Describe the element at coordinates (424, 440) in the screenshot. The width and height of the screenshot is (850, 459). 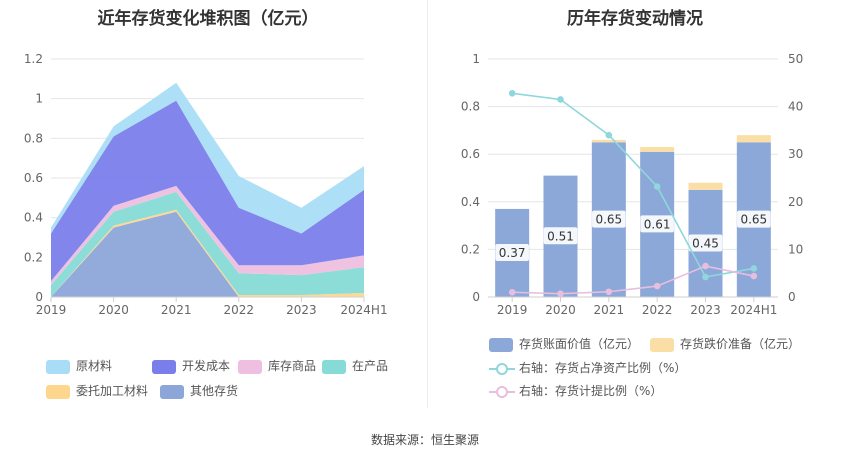
I see `data-source: 数据来源：恒生聚源` at that location.